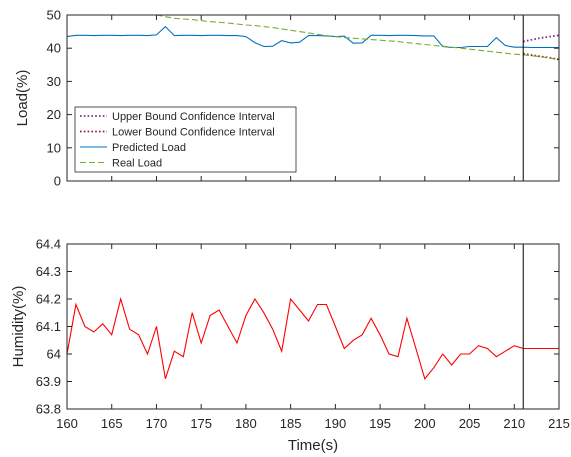 The width and height of the screenshot is (571, 457). Describe the element at coordinates (336, 423) in the screenshot. I see `x-tick-label: 190` at that location.